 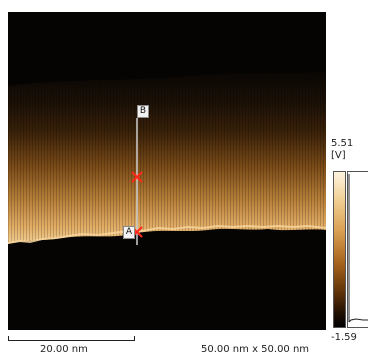 I want to click on value-histogram, so click(x=357, y=249).